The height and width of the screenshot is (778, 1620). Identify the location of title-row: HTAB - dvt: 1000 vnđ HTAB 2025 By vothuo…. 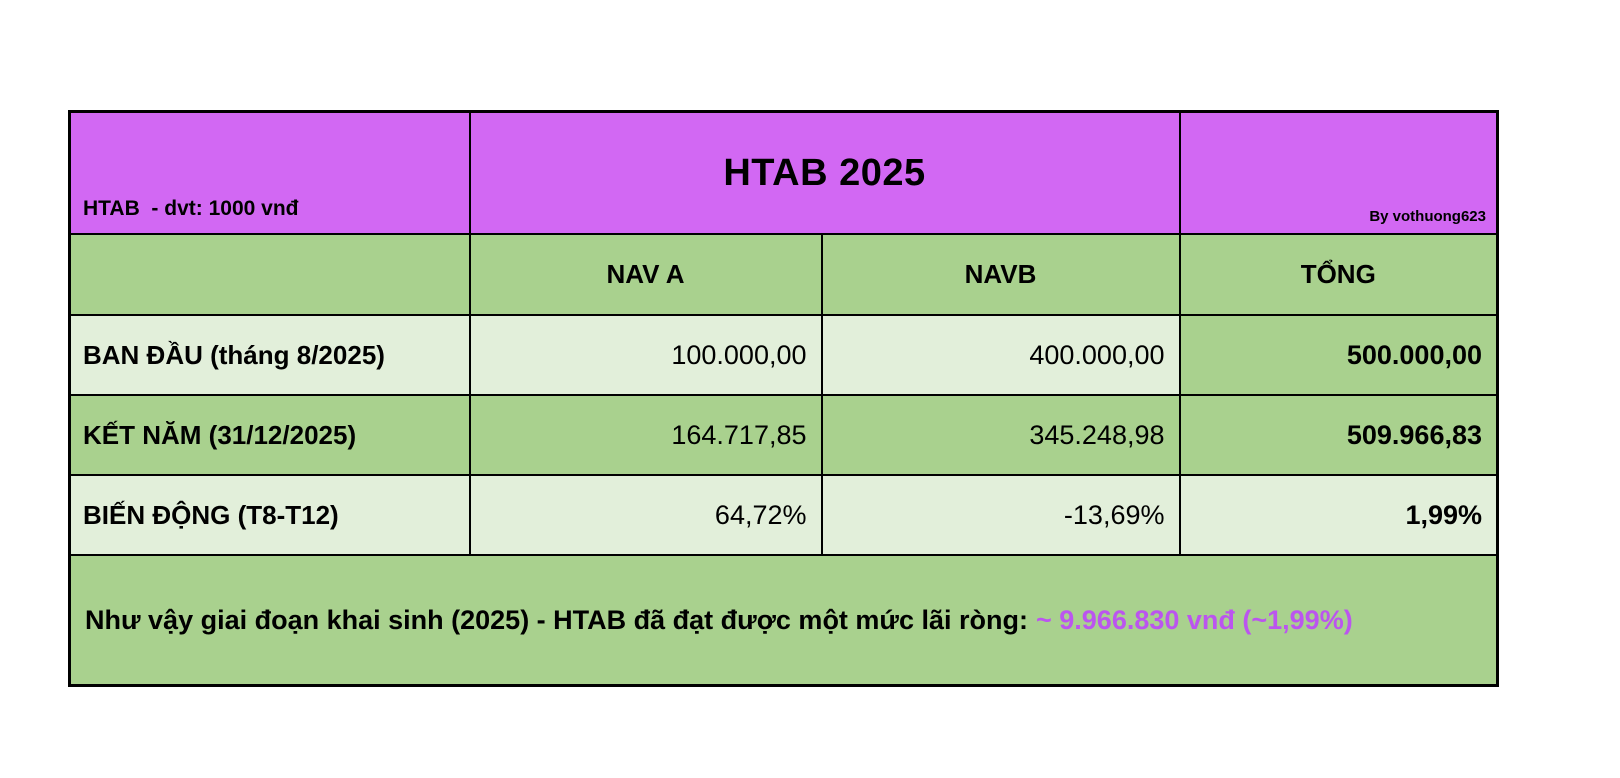
(783, 172).